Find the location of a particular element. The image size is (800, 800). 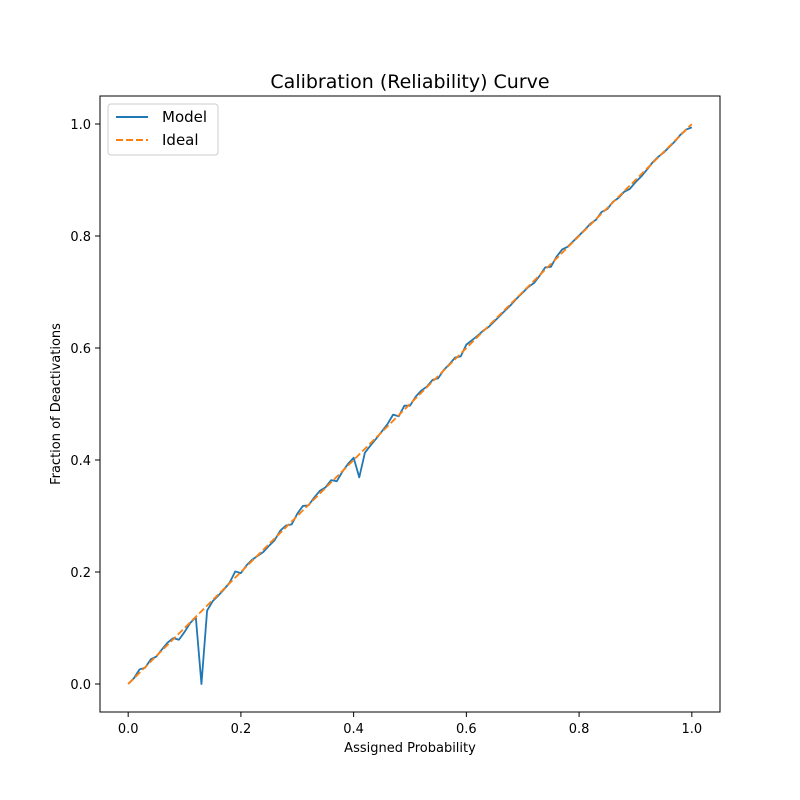

legend-model-label: Model is located at coordinates (184, 117).